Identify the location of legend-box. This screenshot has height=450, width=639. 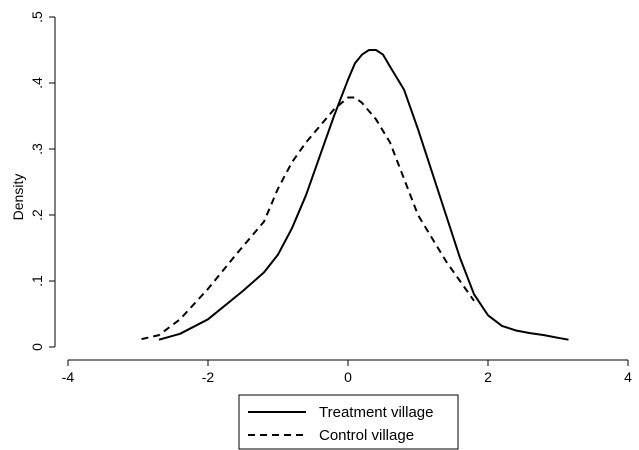
(348, 422).